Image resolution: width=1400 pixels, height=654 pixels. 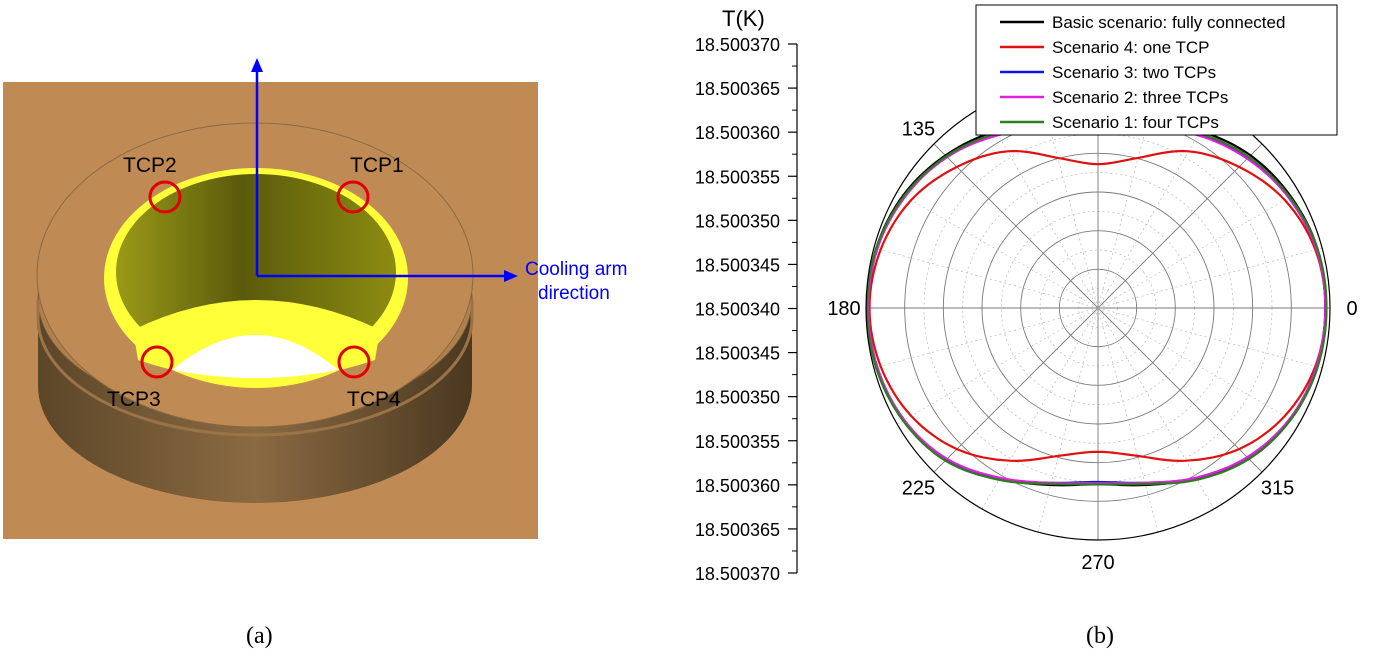 What do you see at coordinates (918, 489) in the screenshot?
I see `angle-tick-label: 225` at bounding box center [918, 489].